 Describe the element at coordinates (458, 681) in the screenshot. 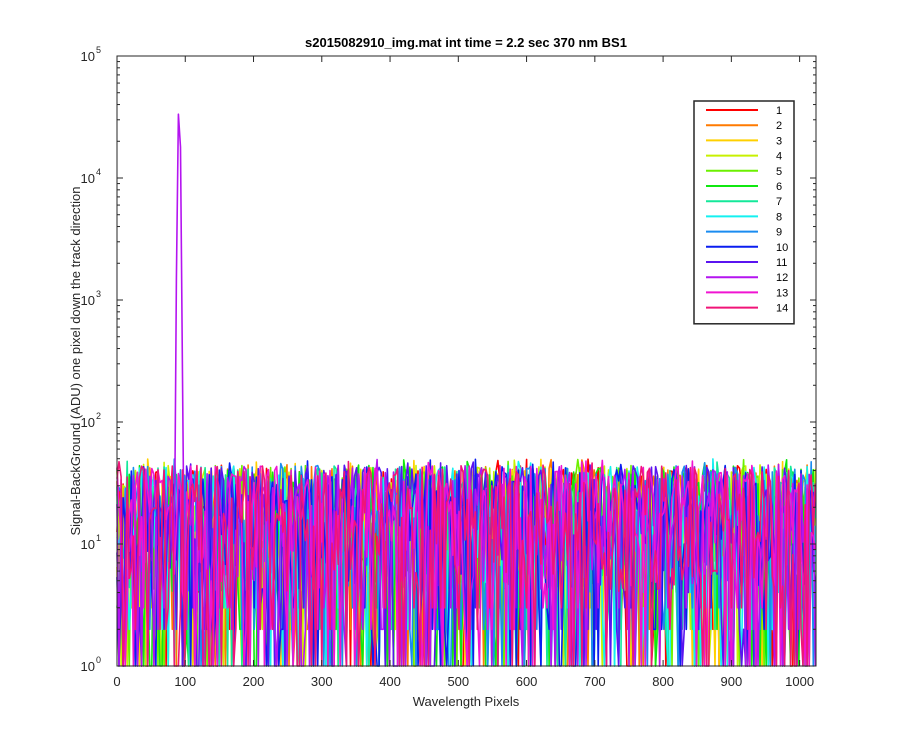

I see `x-tick-label: 500` at that location.